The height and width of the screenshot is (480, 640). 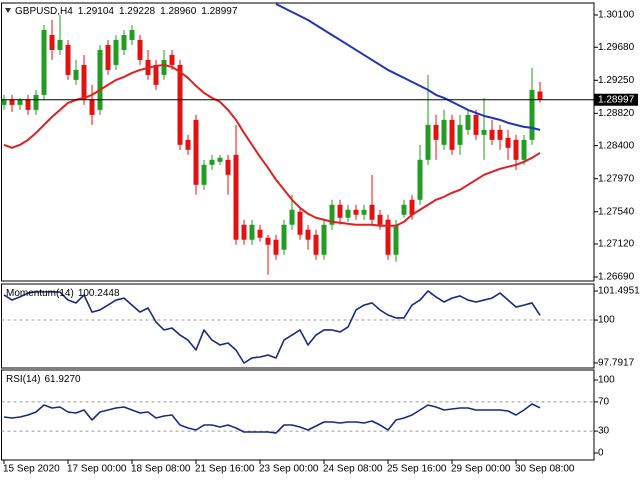 What do you see at coordinates (616, 113) in the screenshot?
I see `y-tick-label: 1.28820` at bounding box center [616, 113].